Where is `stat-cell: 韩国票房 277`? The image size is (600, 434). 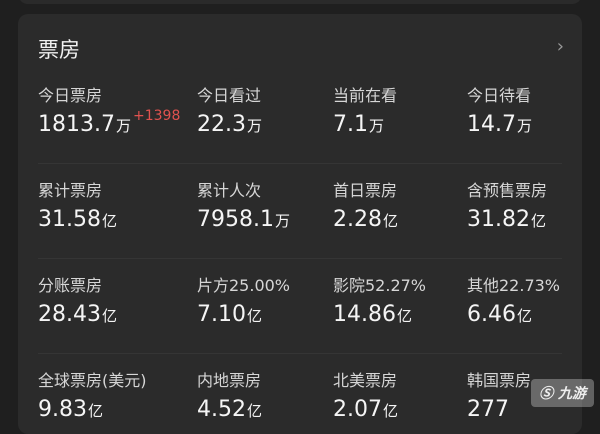 stat-cell: 韩国票房 277 is located at coordinates (499, 394).